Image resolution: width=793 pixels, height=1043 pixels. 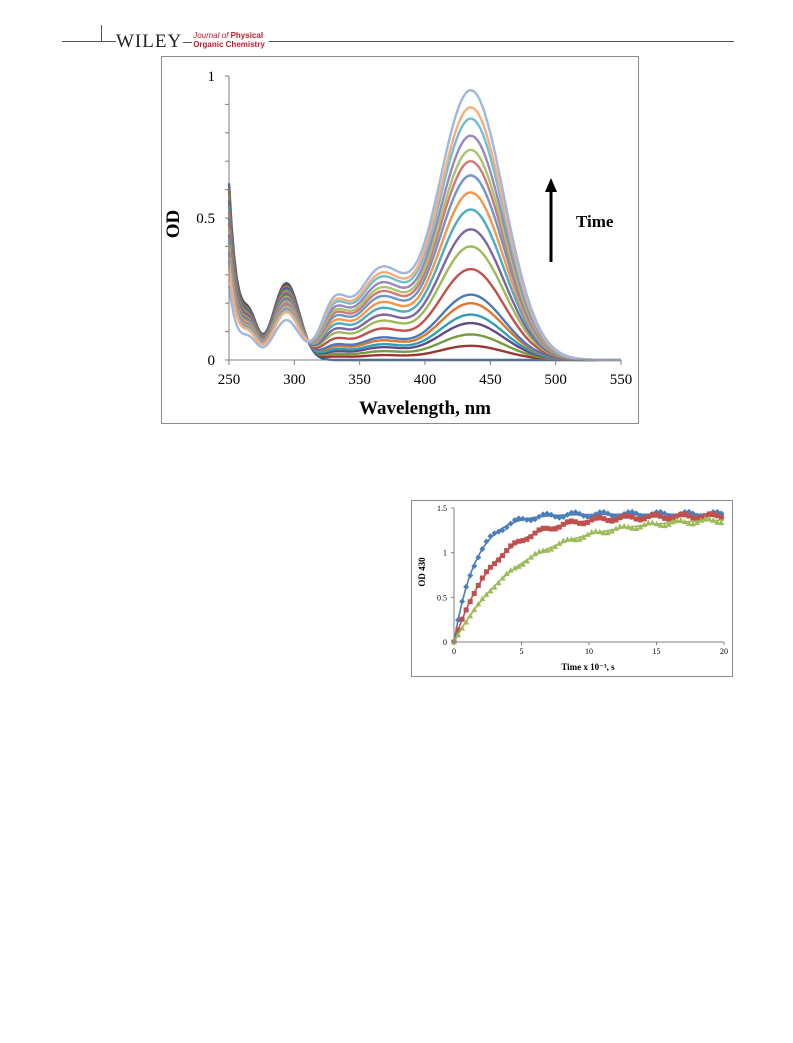 What do you see at coordinates (212, 361) in the screenshot?
I see `y-tick-label: 0` at bounding box center [212, 361].